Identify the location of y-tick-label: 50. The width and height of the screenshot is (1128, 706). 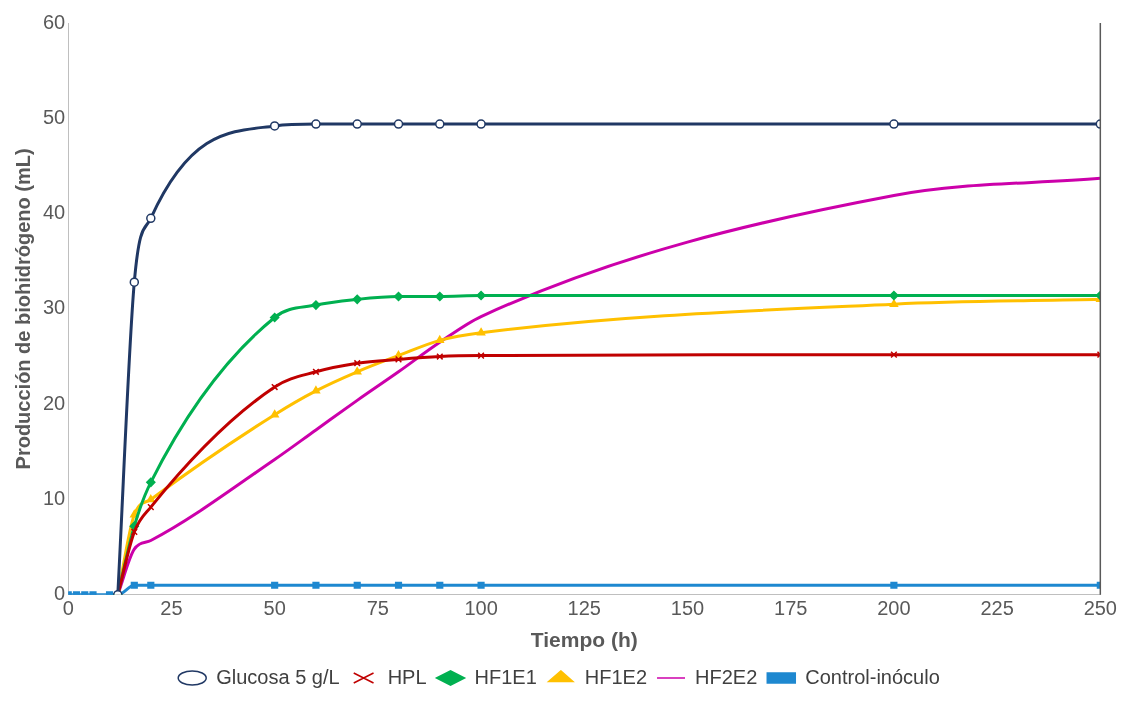
(54, 116).